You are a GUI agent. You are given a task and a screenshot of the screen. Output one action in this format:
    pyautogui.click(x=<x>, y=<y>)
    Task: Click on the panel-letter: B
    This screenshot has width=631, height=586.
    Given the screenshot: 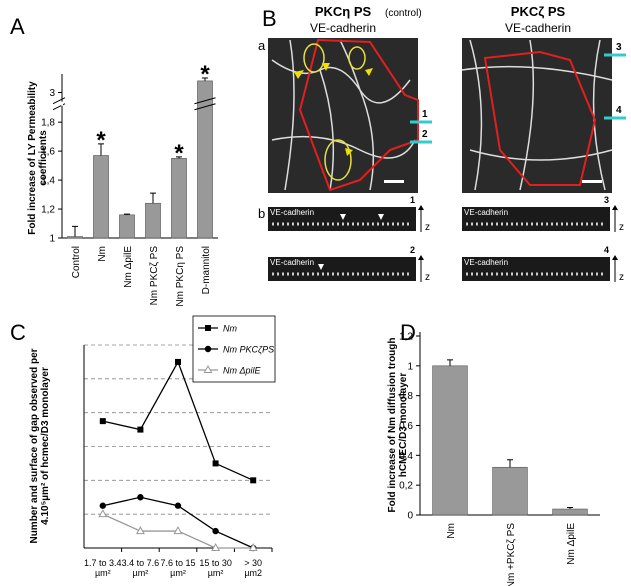 What is the action you would take?
    pyautogui.click(x=269, y=18)
    